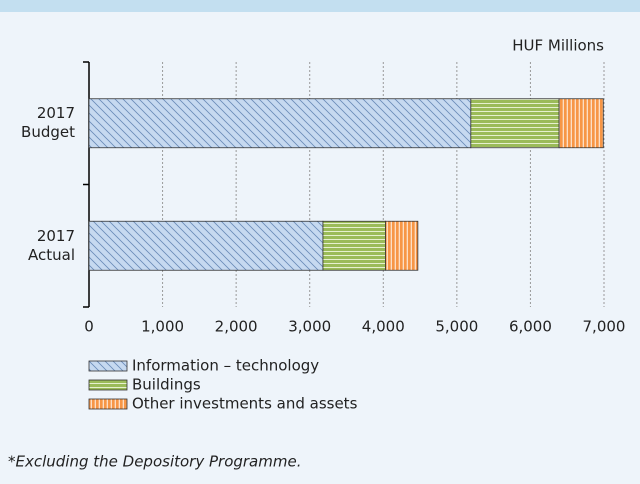 The width and height of the screenshot is (640, 484). Describe the element at coordinates (530, 327) in the screenshot. I see `x-tick-label: 6,000` at that location.